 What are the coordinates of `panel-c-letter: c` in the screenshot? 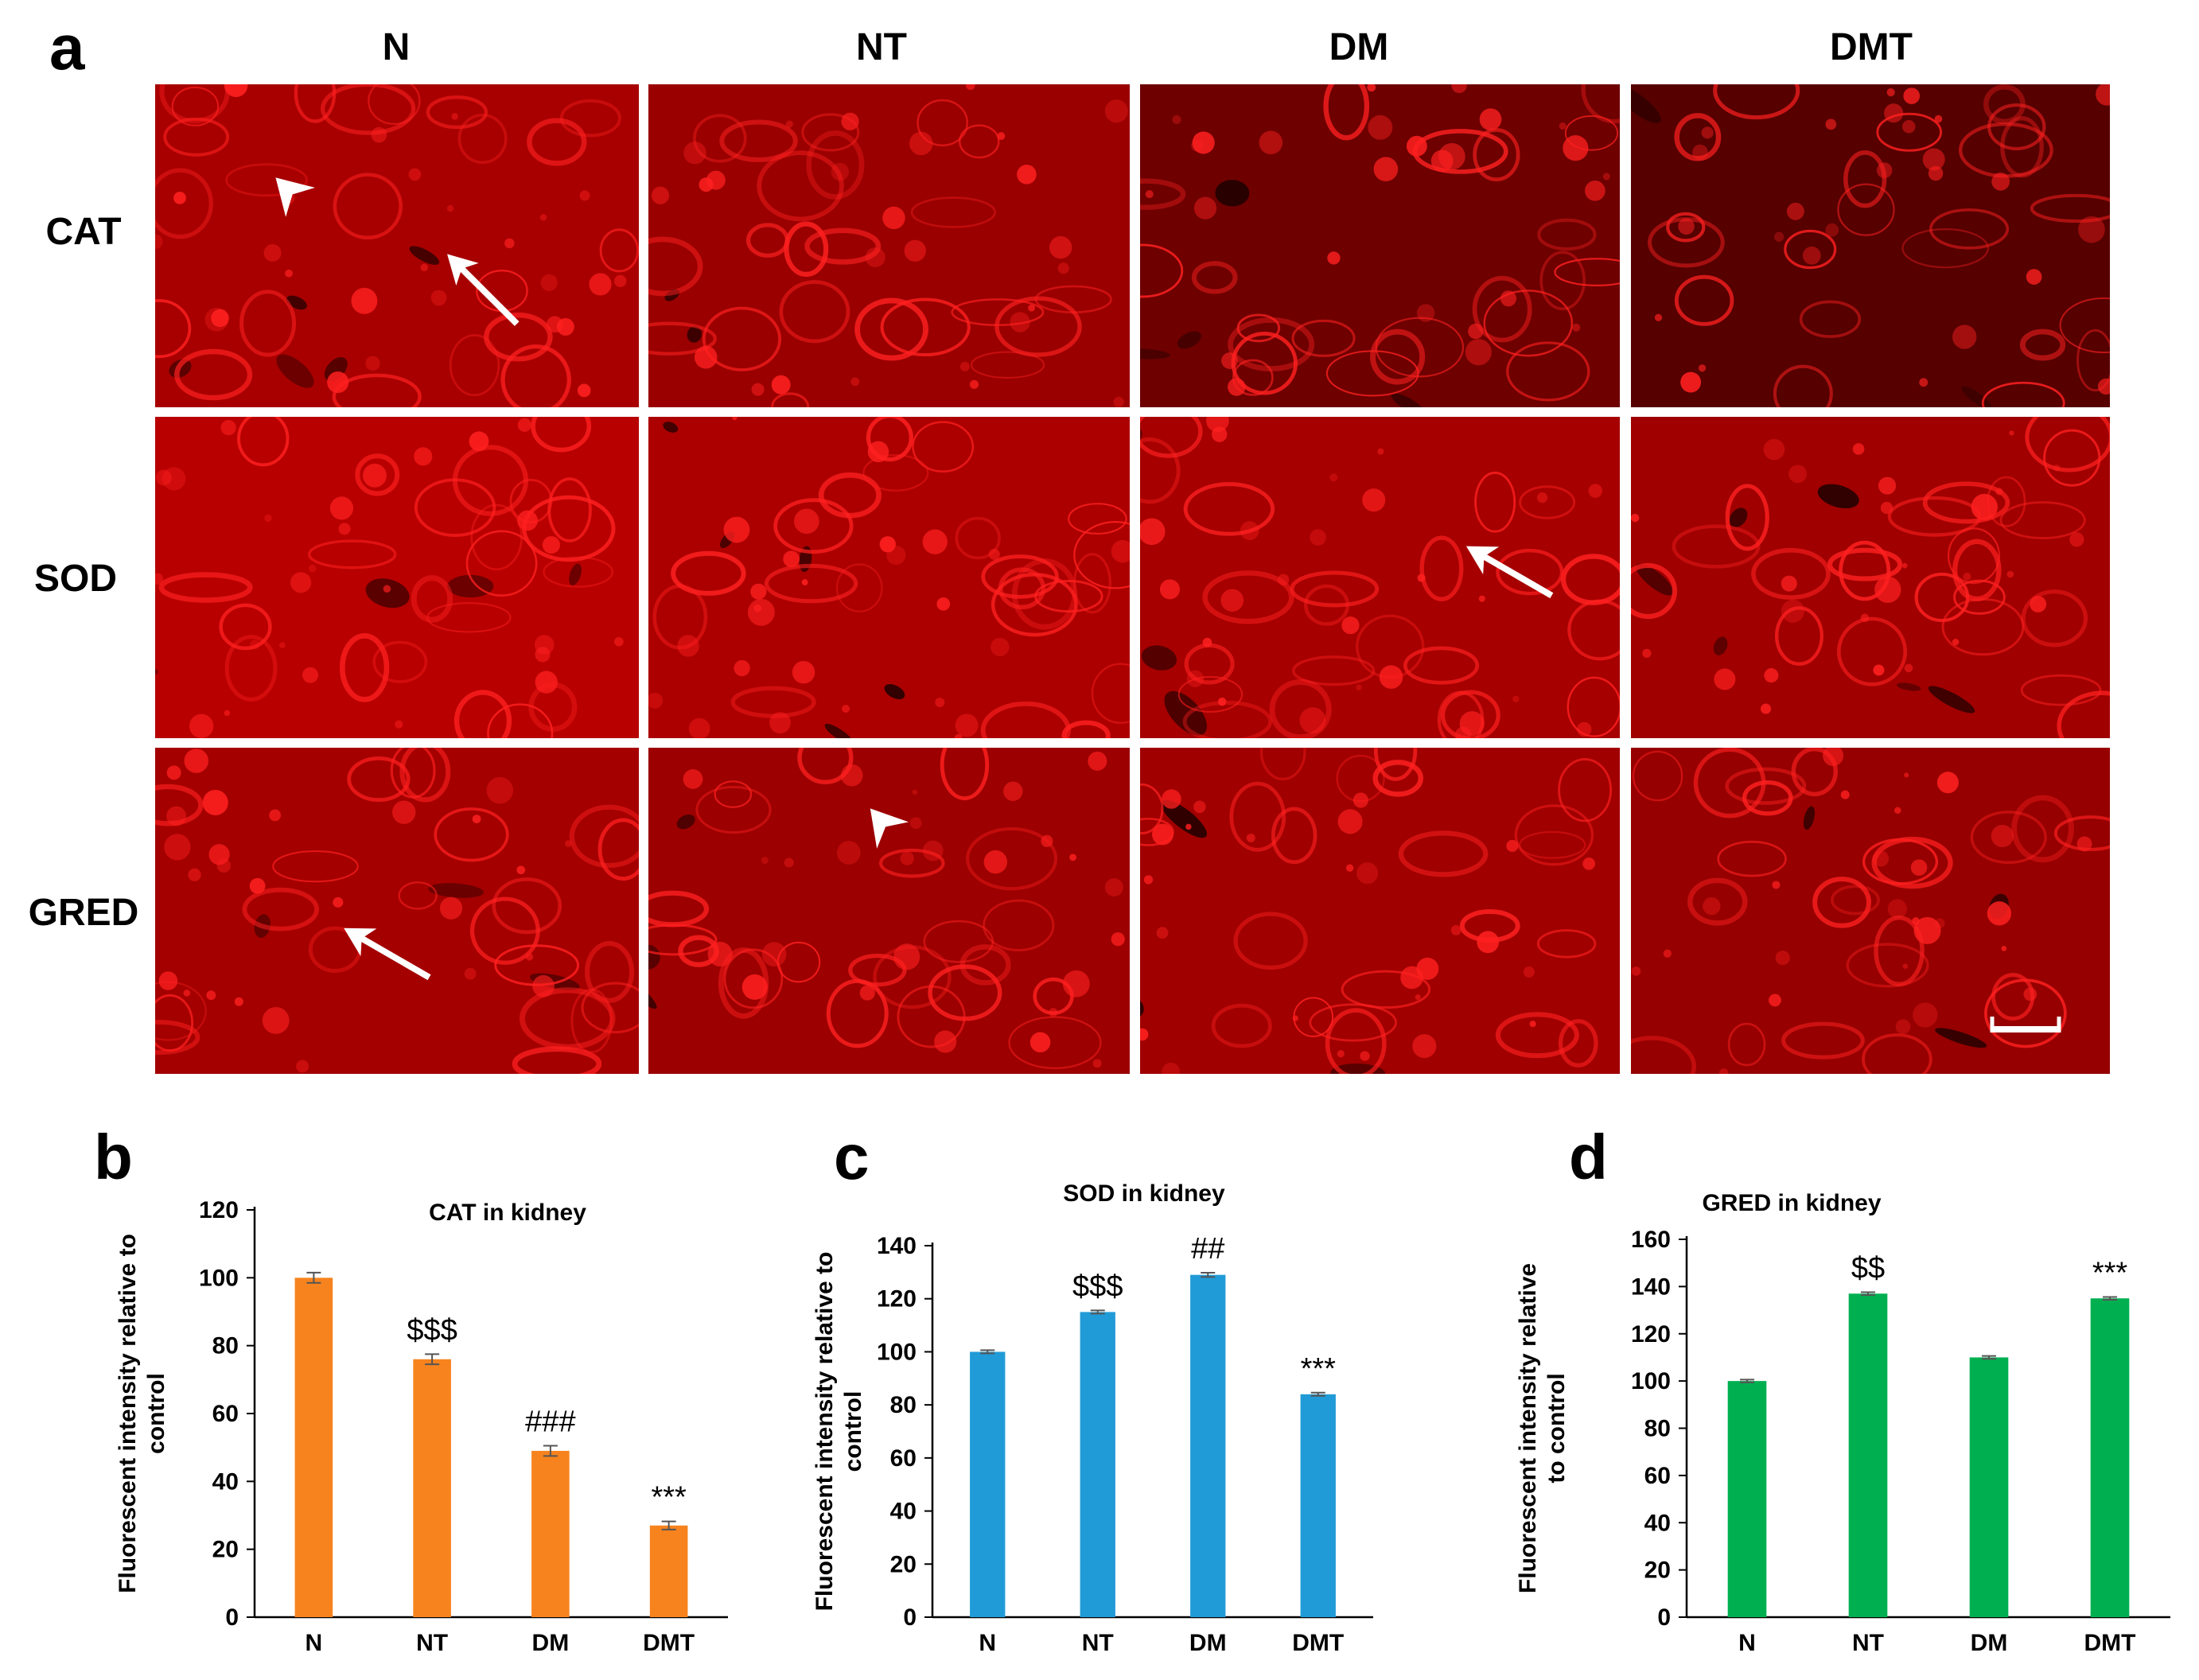 It's located at (852, 1157).